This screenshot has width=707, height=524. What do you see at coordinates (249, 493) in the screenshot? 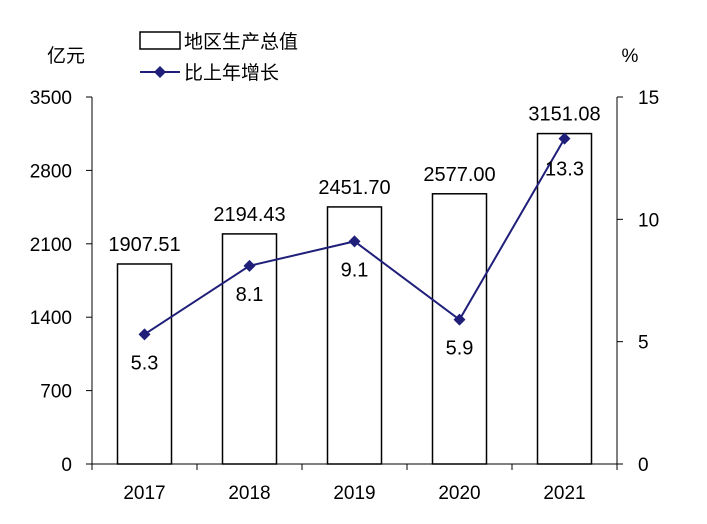
I see `x-tick-label: 2018` at bounding box center [249, 493].